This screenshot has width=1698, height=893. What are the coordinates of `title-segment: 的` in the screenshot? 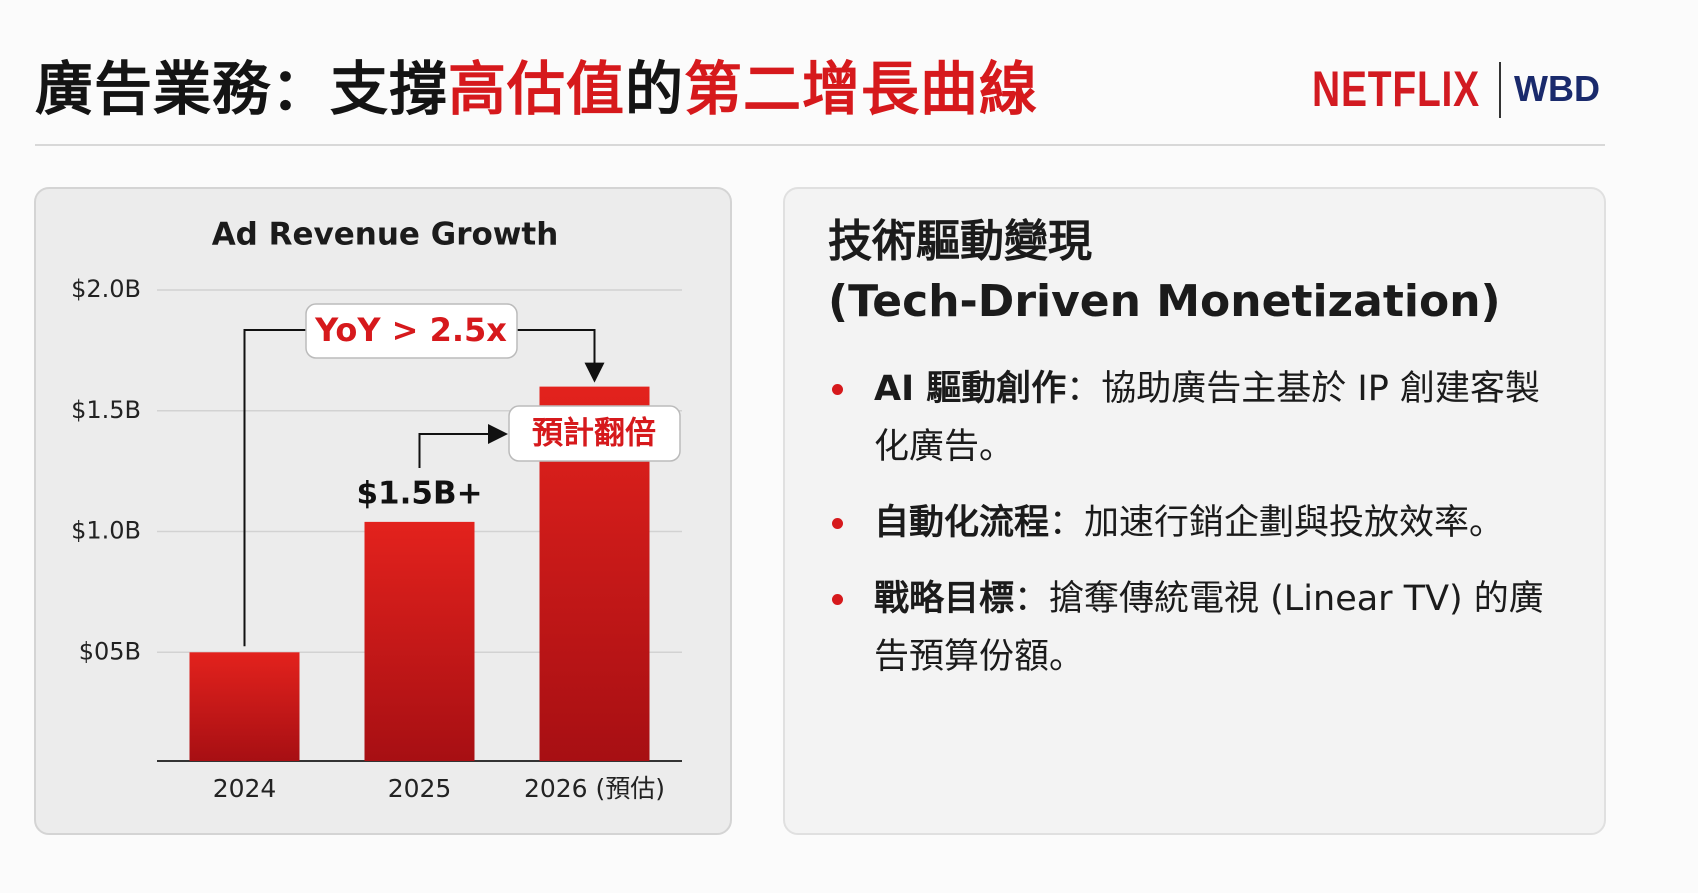 It's located at (655, 89).